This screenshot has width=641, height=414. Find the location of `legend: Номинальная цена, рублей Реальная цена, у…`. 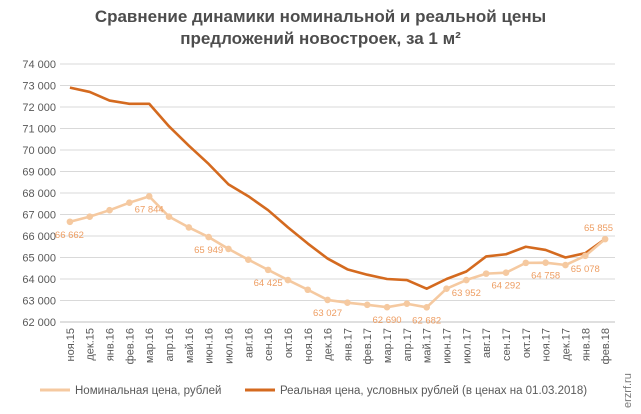

legend: Номинальная цена, рублей Реальная цена, у… is located at coordinates (313, 391).